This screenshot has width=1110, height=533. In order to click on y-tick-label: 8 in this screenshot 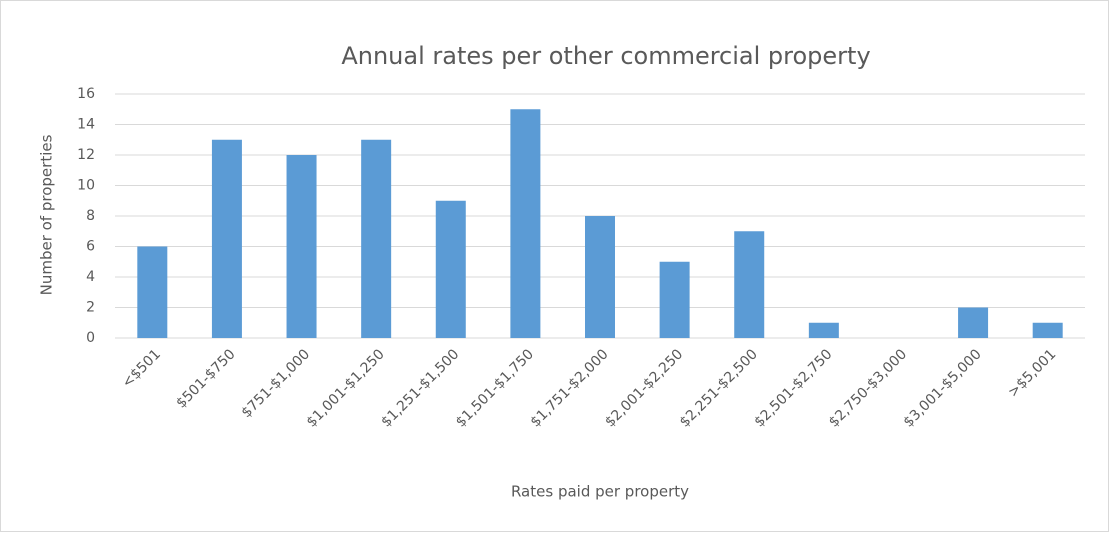, I will do `click(90, 216)`.